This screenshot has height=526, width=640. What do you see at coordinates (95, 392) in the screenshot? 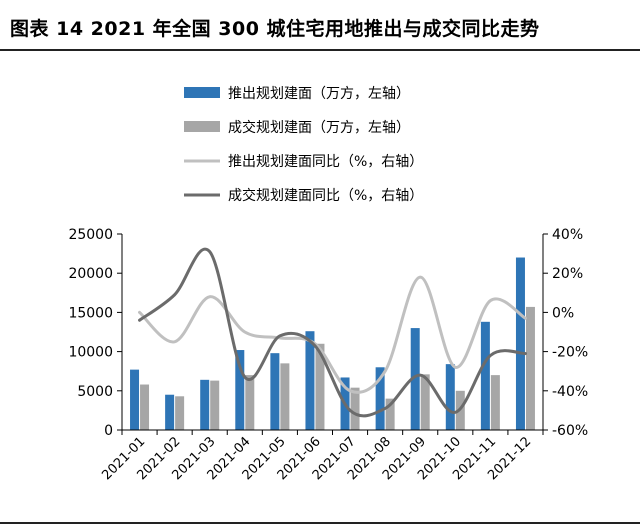
I see `left-tick-label: 5000` at bounding box center [95, 392].